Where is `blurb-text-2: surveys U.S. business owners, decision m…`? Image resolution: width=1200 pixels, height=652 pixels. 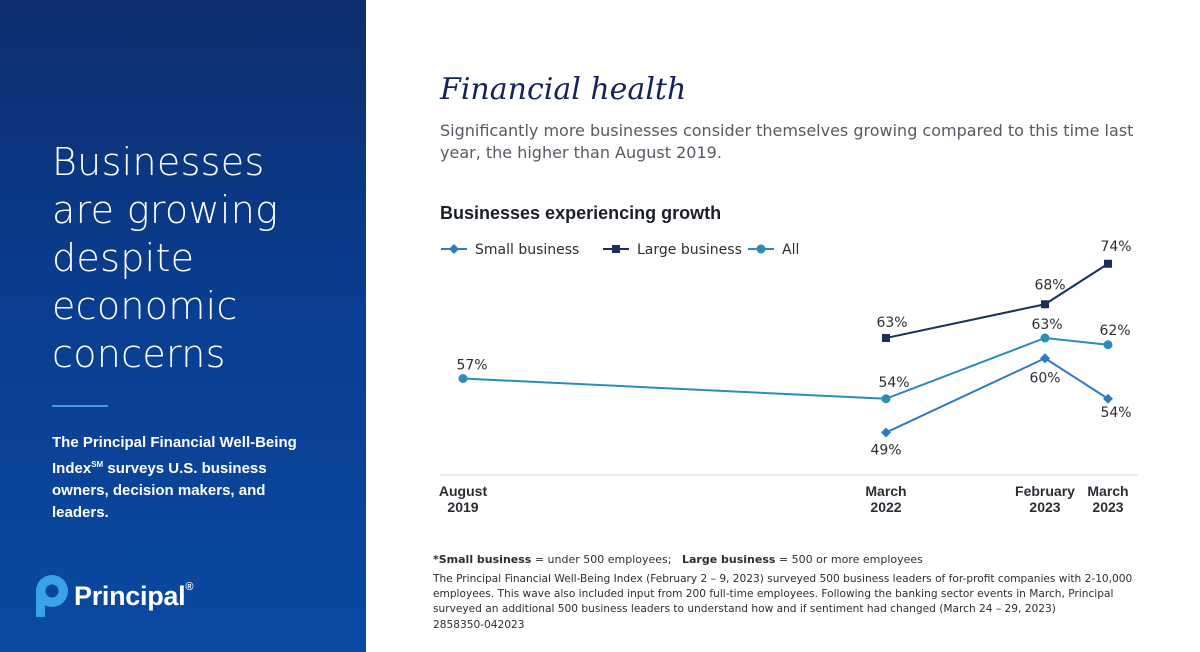
blurb-text-2: surveys U.S. business owners, decision m… is located at coordinates (159, 490).